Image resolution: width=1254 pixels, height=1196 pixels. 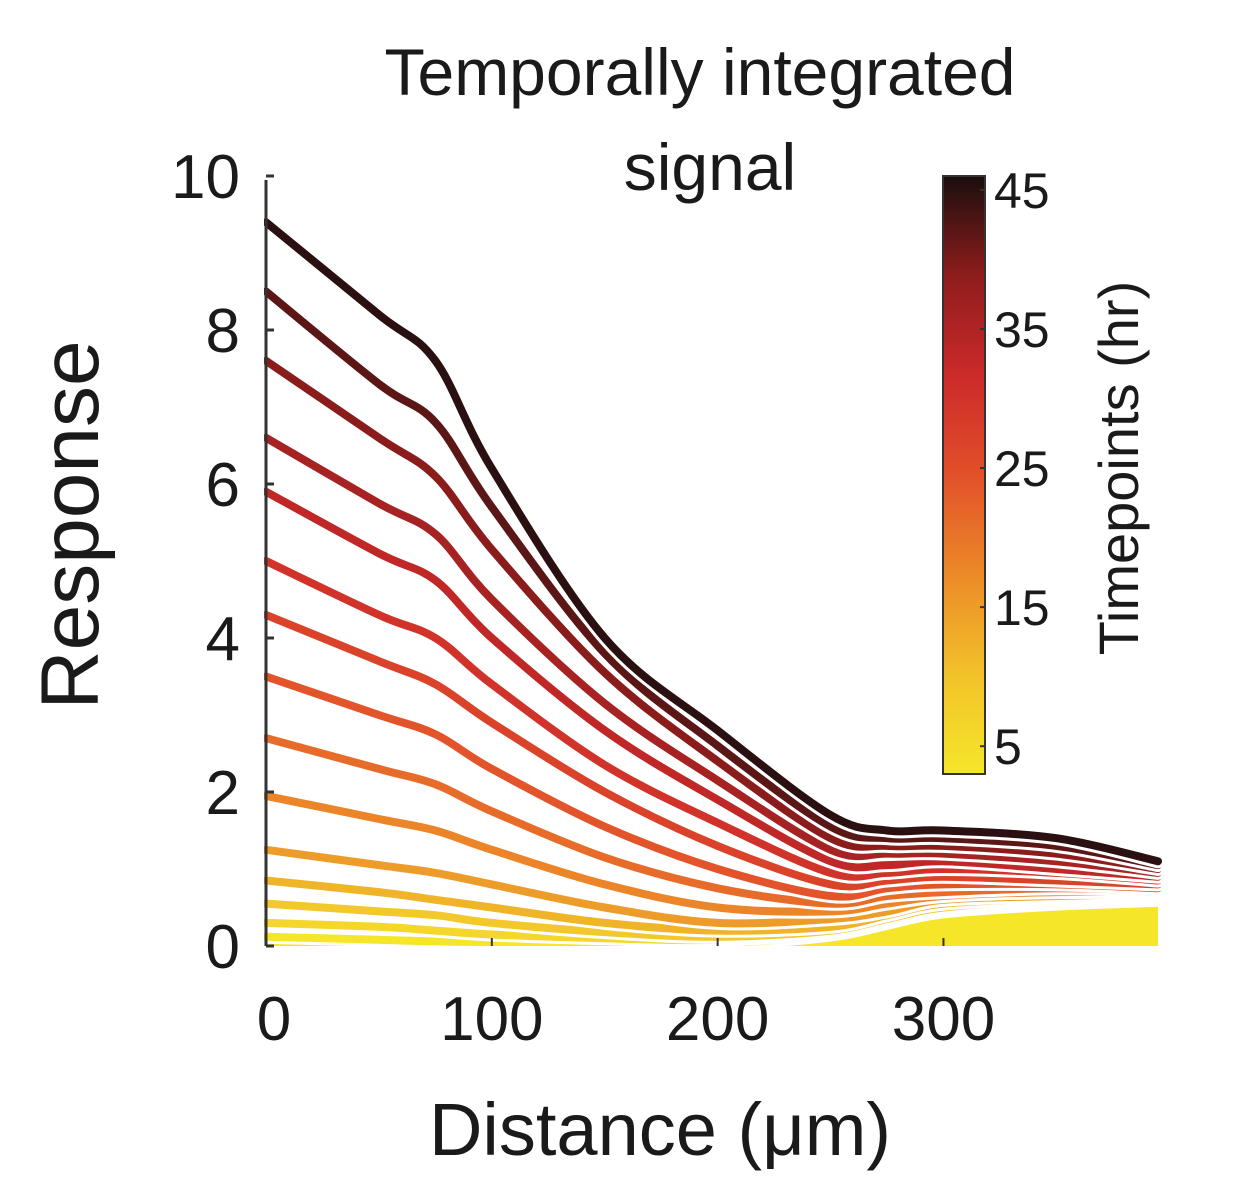 What do you see at coordinates (1022, 469) in the screenshot?
I see `colorbar-tick-label: 25` at bounding box center [1022, 469].